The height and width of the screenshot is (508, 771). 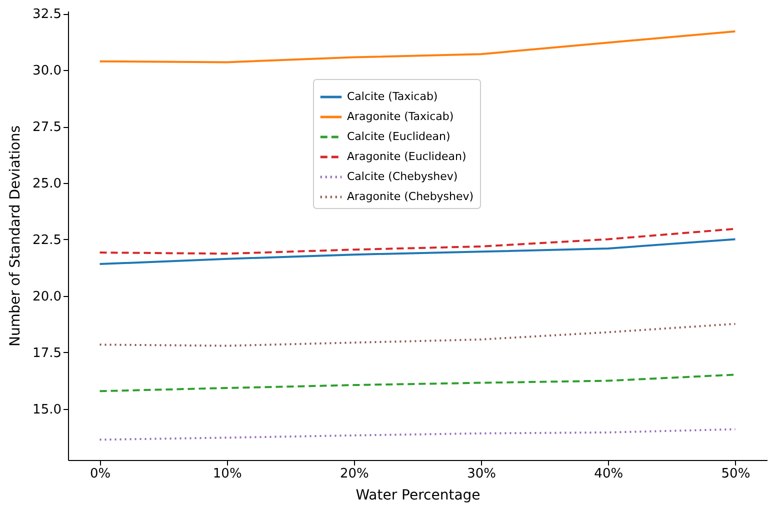 What do you see at coordinates (47, 184) in the screenshot?
I see `y-tick-label: 25.0` at bounding box center [47, 184].